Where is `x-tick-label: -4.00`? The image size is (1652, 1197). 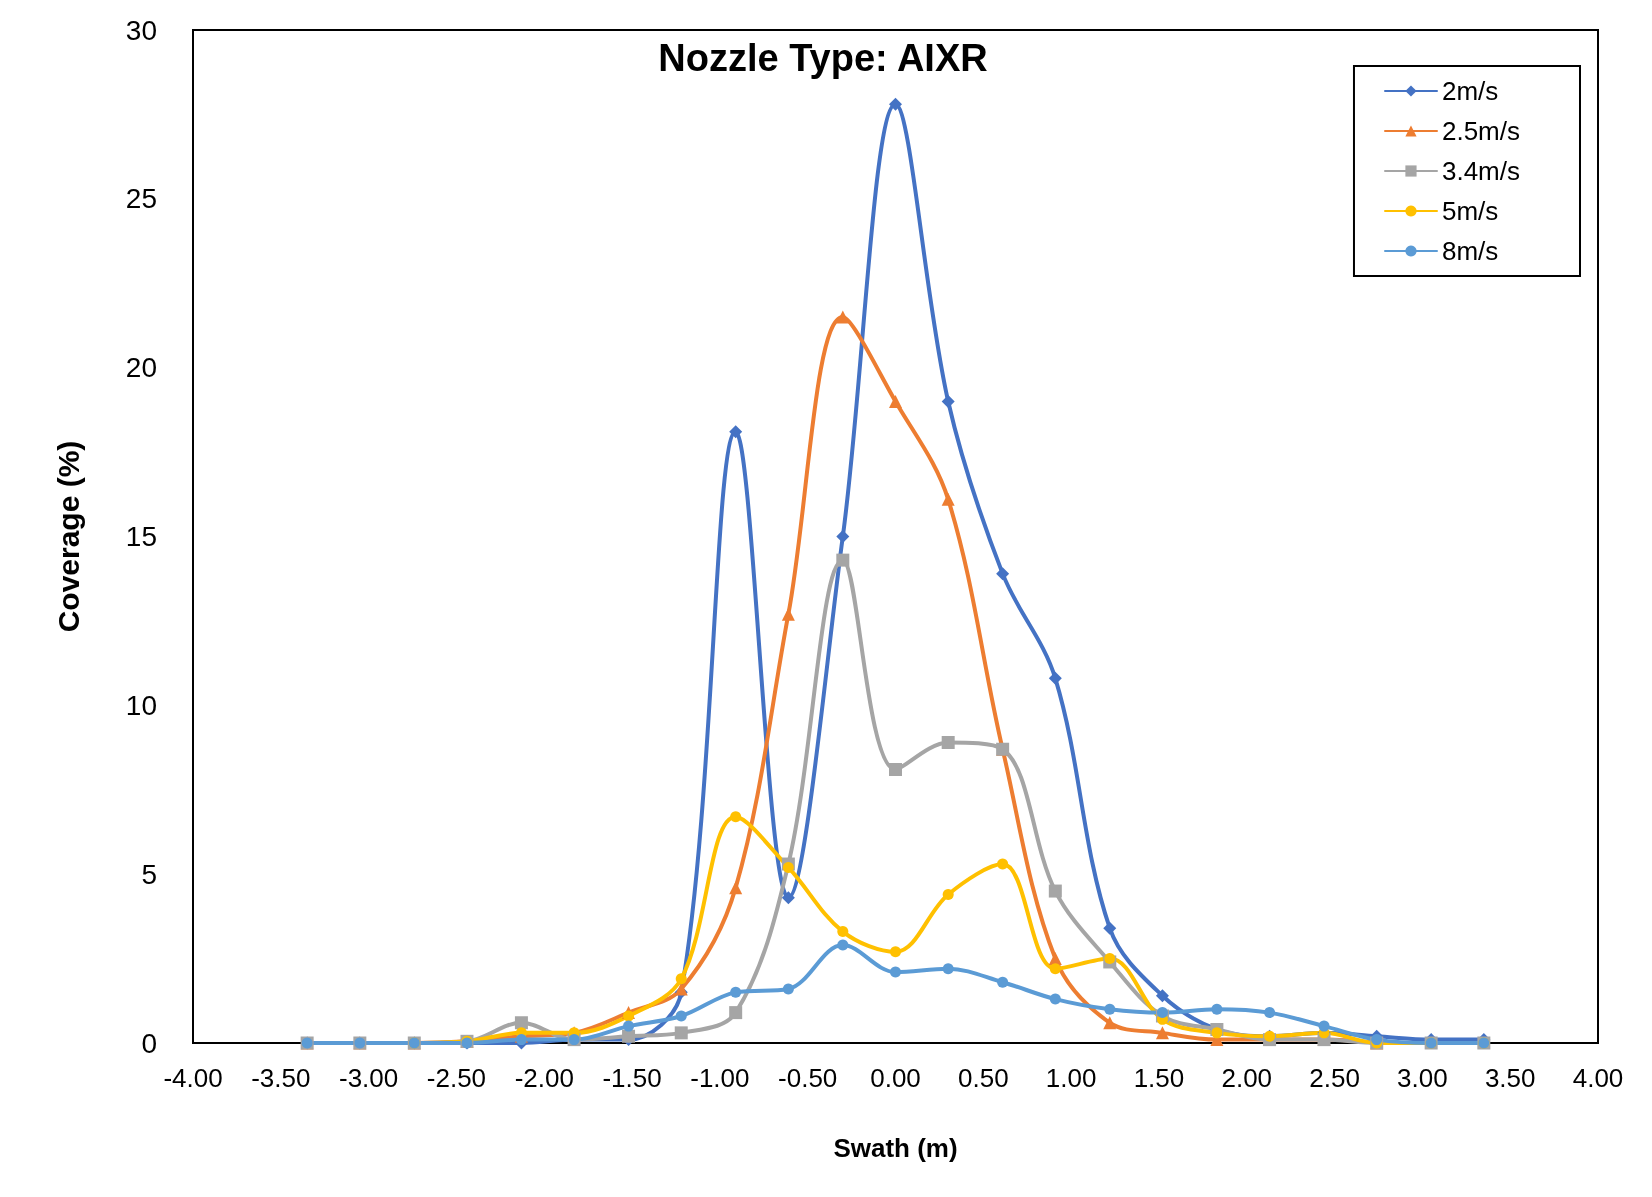
x-tick-label: -4.00 is located at coordinates (193, 1078).